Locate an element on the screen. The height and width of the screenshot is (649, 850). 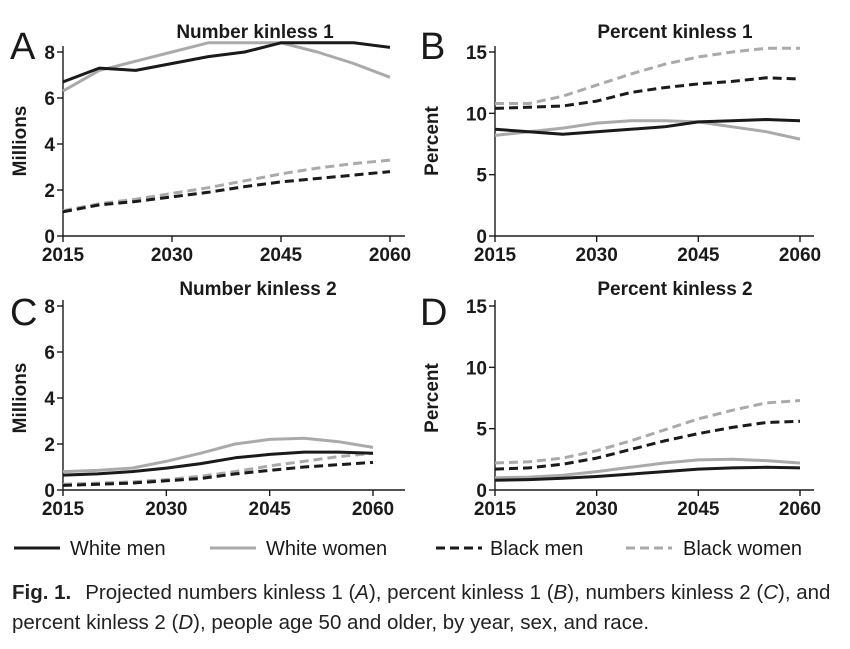
panel-title: Percent kinless 2 is located at coordinates (674, 289).